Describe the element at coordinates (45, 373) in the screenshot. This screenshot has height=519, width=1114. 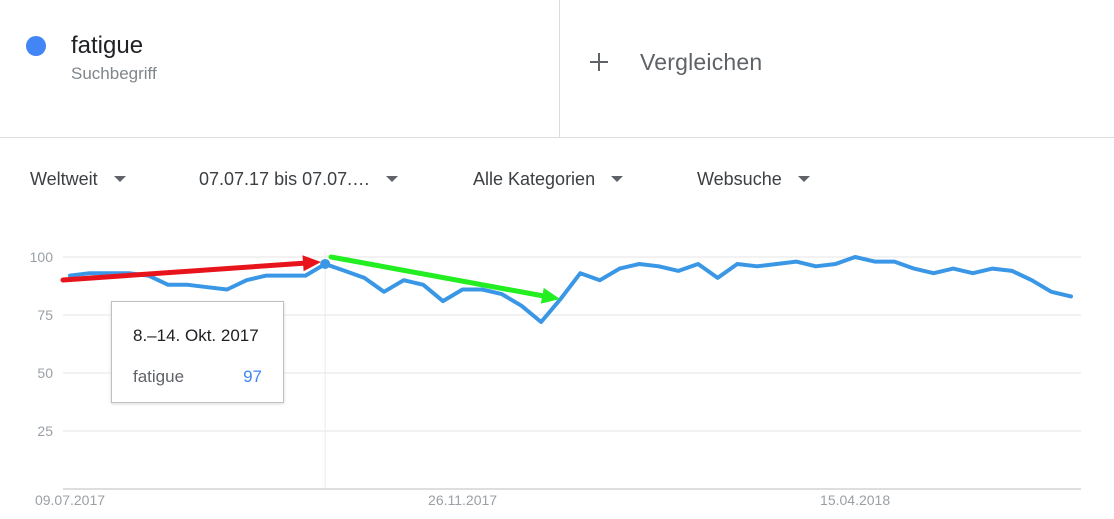
I see `y-tick-label: 50` at that location.